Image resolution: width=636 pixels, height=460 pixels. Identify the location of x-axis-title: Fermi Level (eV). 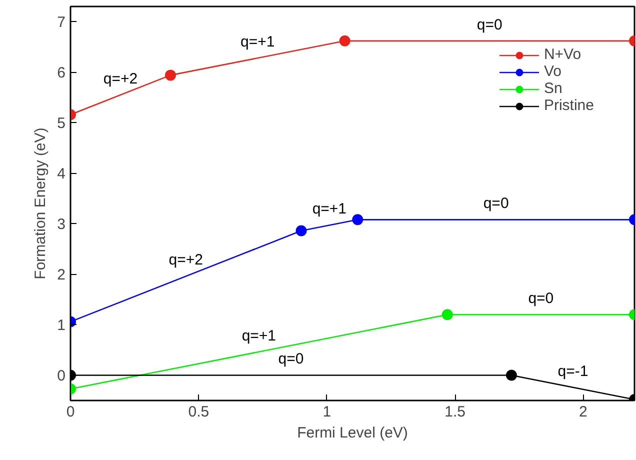
(352, 433).